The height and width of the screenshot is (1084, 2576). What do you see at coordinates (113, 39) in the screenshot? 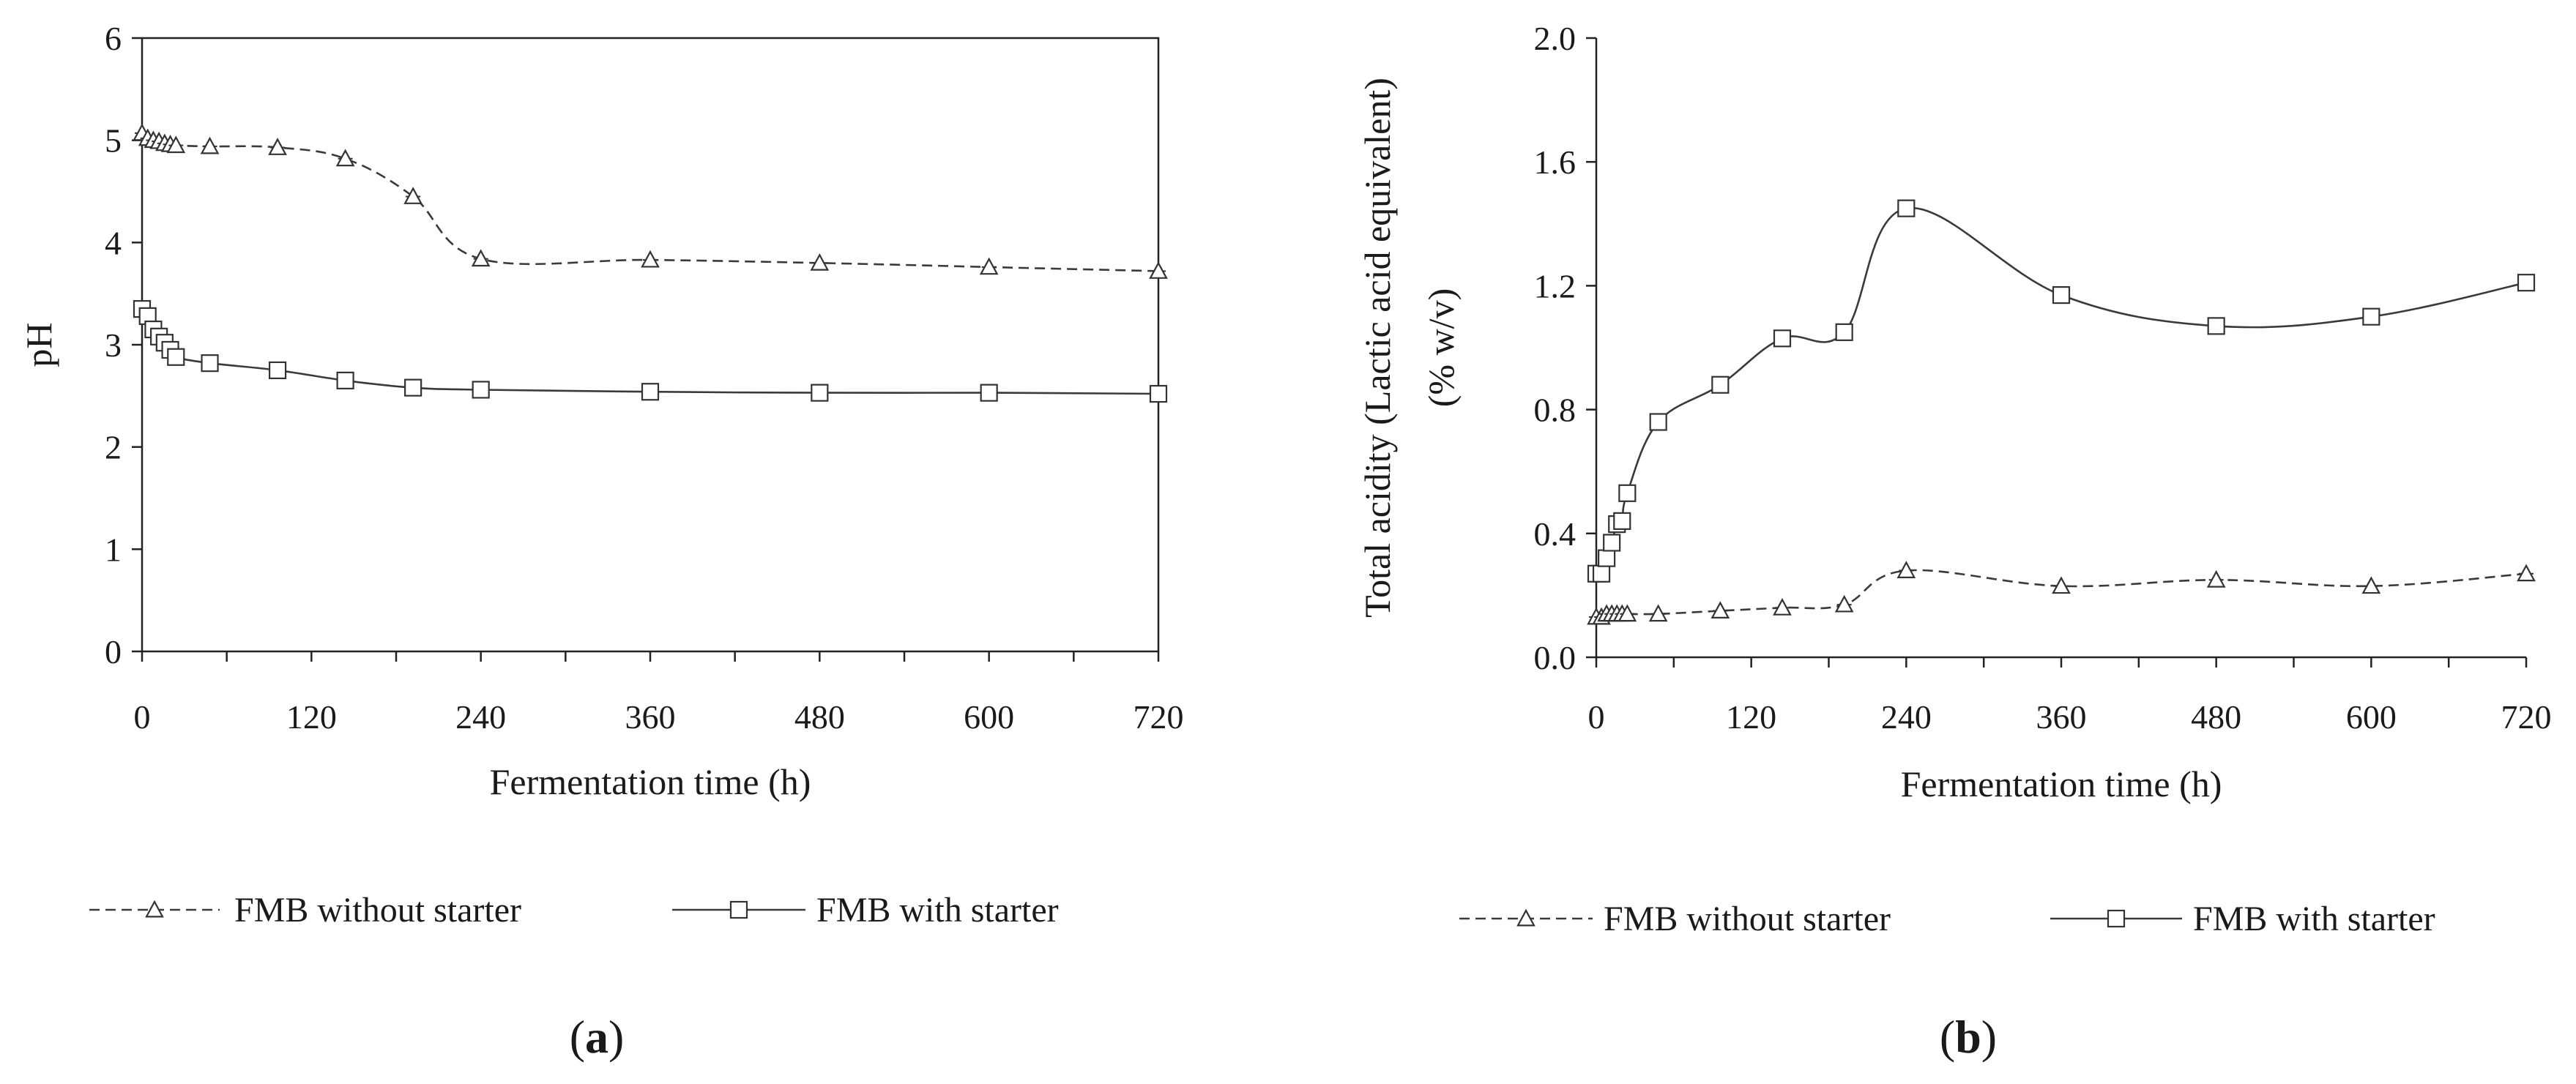
I see `y-tick-label: 6` at bounding box center [113, 39].